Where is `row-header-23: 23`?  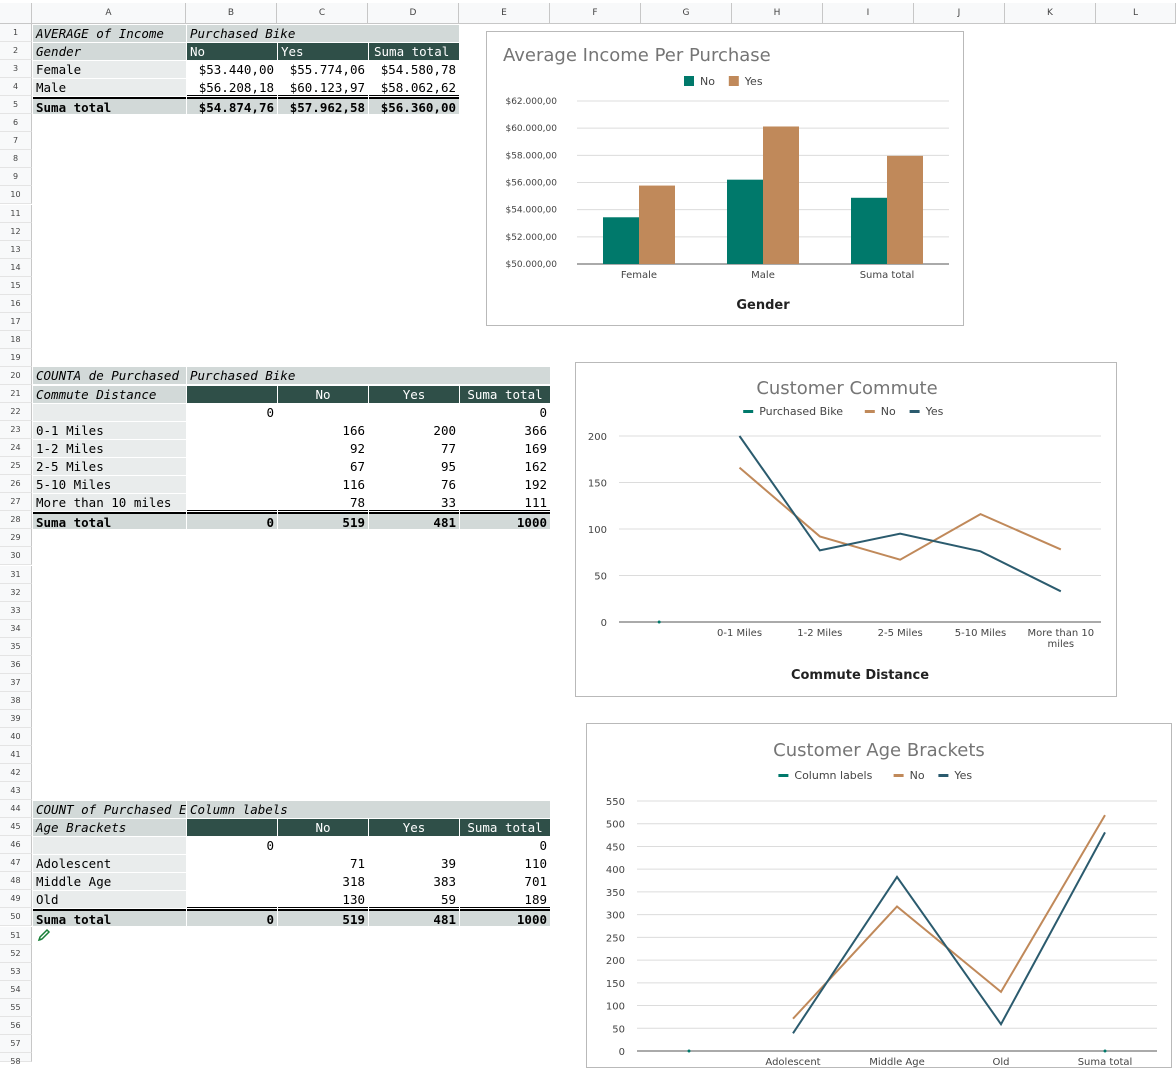
row-header-23: 23 is located at coordinates (16, 430).